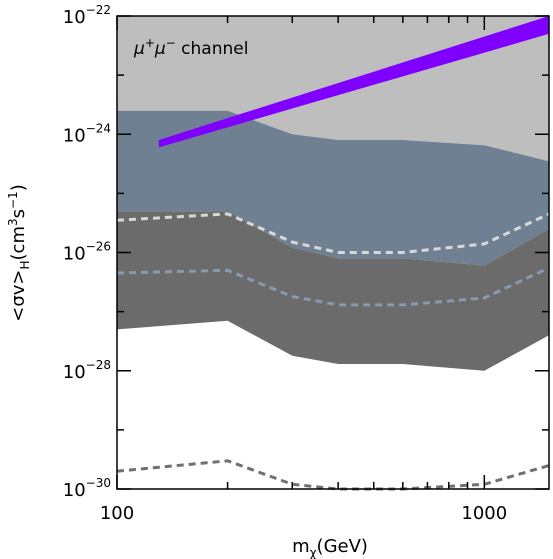  Describe the element at coordinates (87, 15) in the screenshot. I see `y-tick-label: 10−22` at that location.